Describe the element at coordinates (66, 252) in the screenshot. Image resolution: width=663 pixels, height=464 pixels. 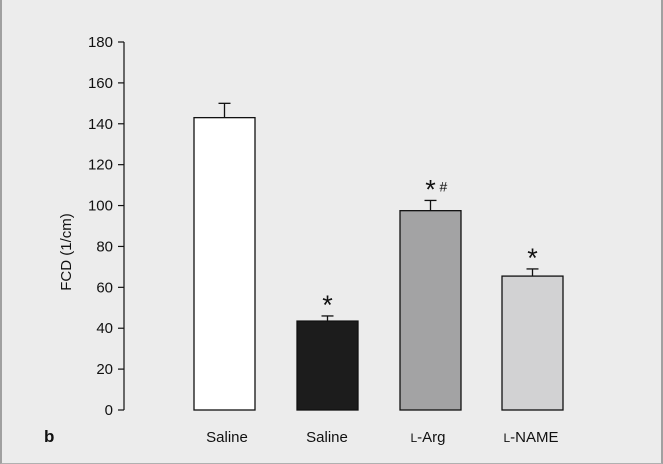
I see `y-axis-label: FCD (1/cm)` at that location.